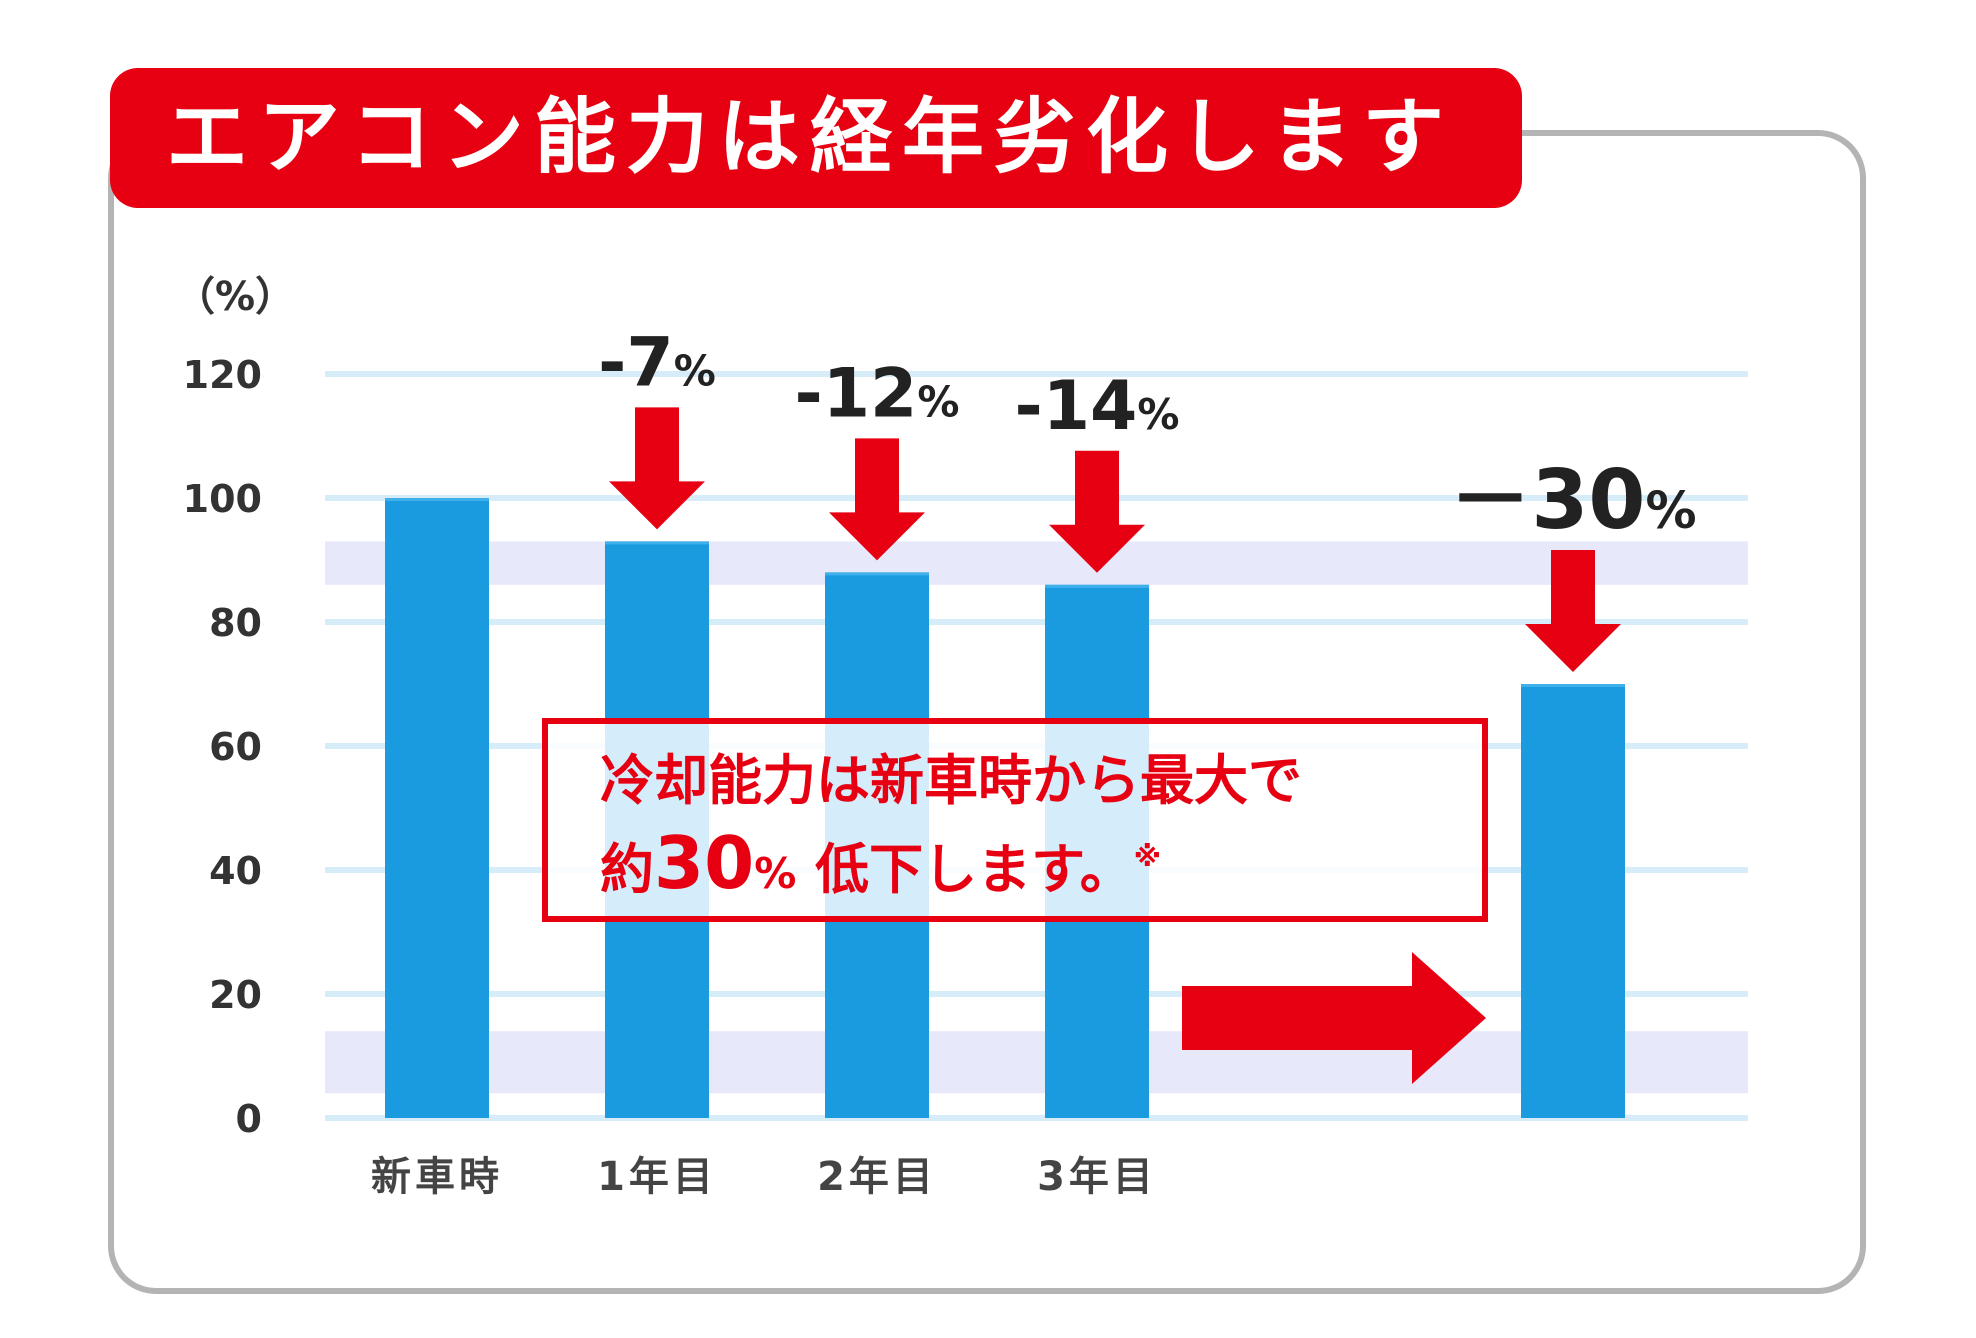  What do you see at coordinates (764, 1177) in the screenshot?
I see `x-axis-categories: 新車時 1年目 2年目 3年目` at bounding box center [764, 1177].